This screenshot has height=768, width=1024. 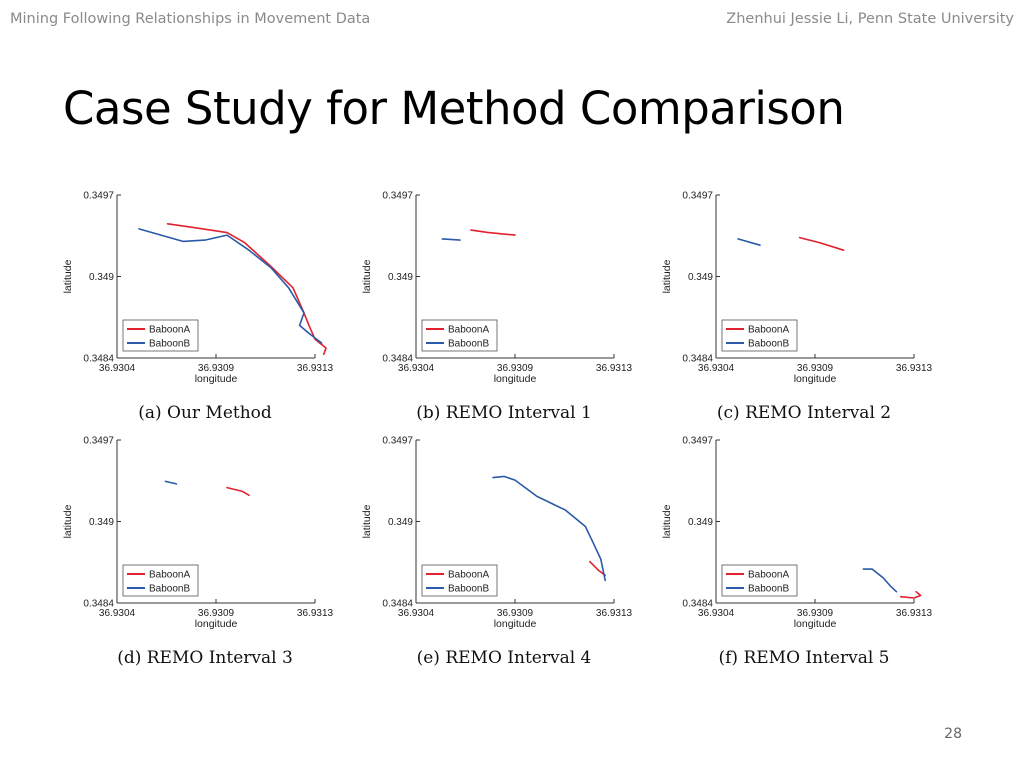 What do you see at coordinates (870, 19) in the screenshot?
I see `header-right-text: Zhenhui Jessie Li, Penn State University` at bounding box center [870, 19].